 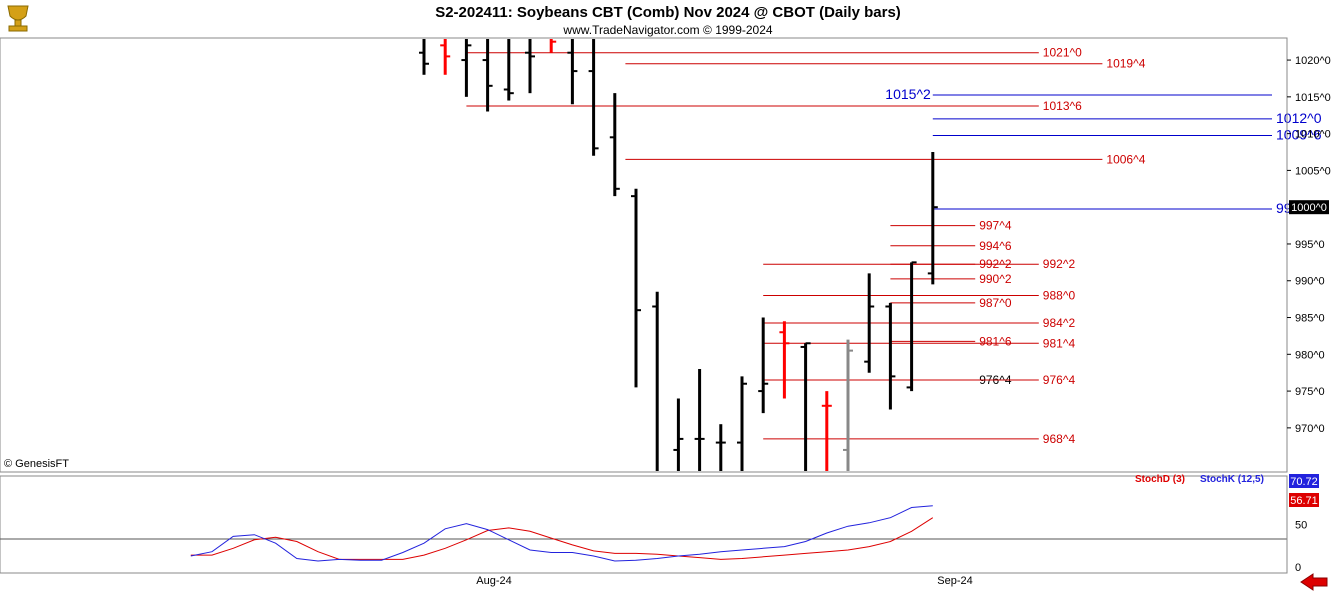 I want to click on level-label: 988^0, so click(x=1059, y=295).